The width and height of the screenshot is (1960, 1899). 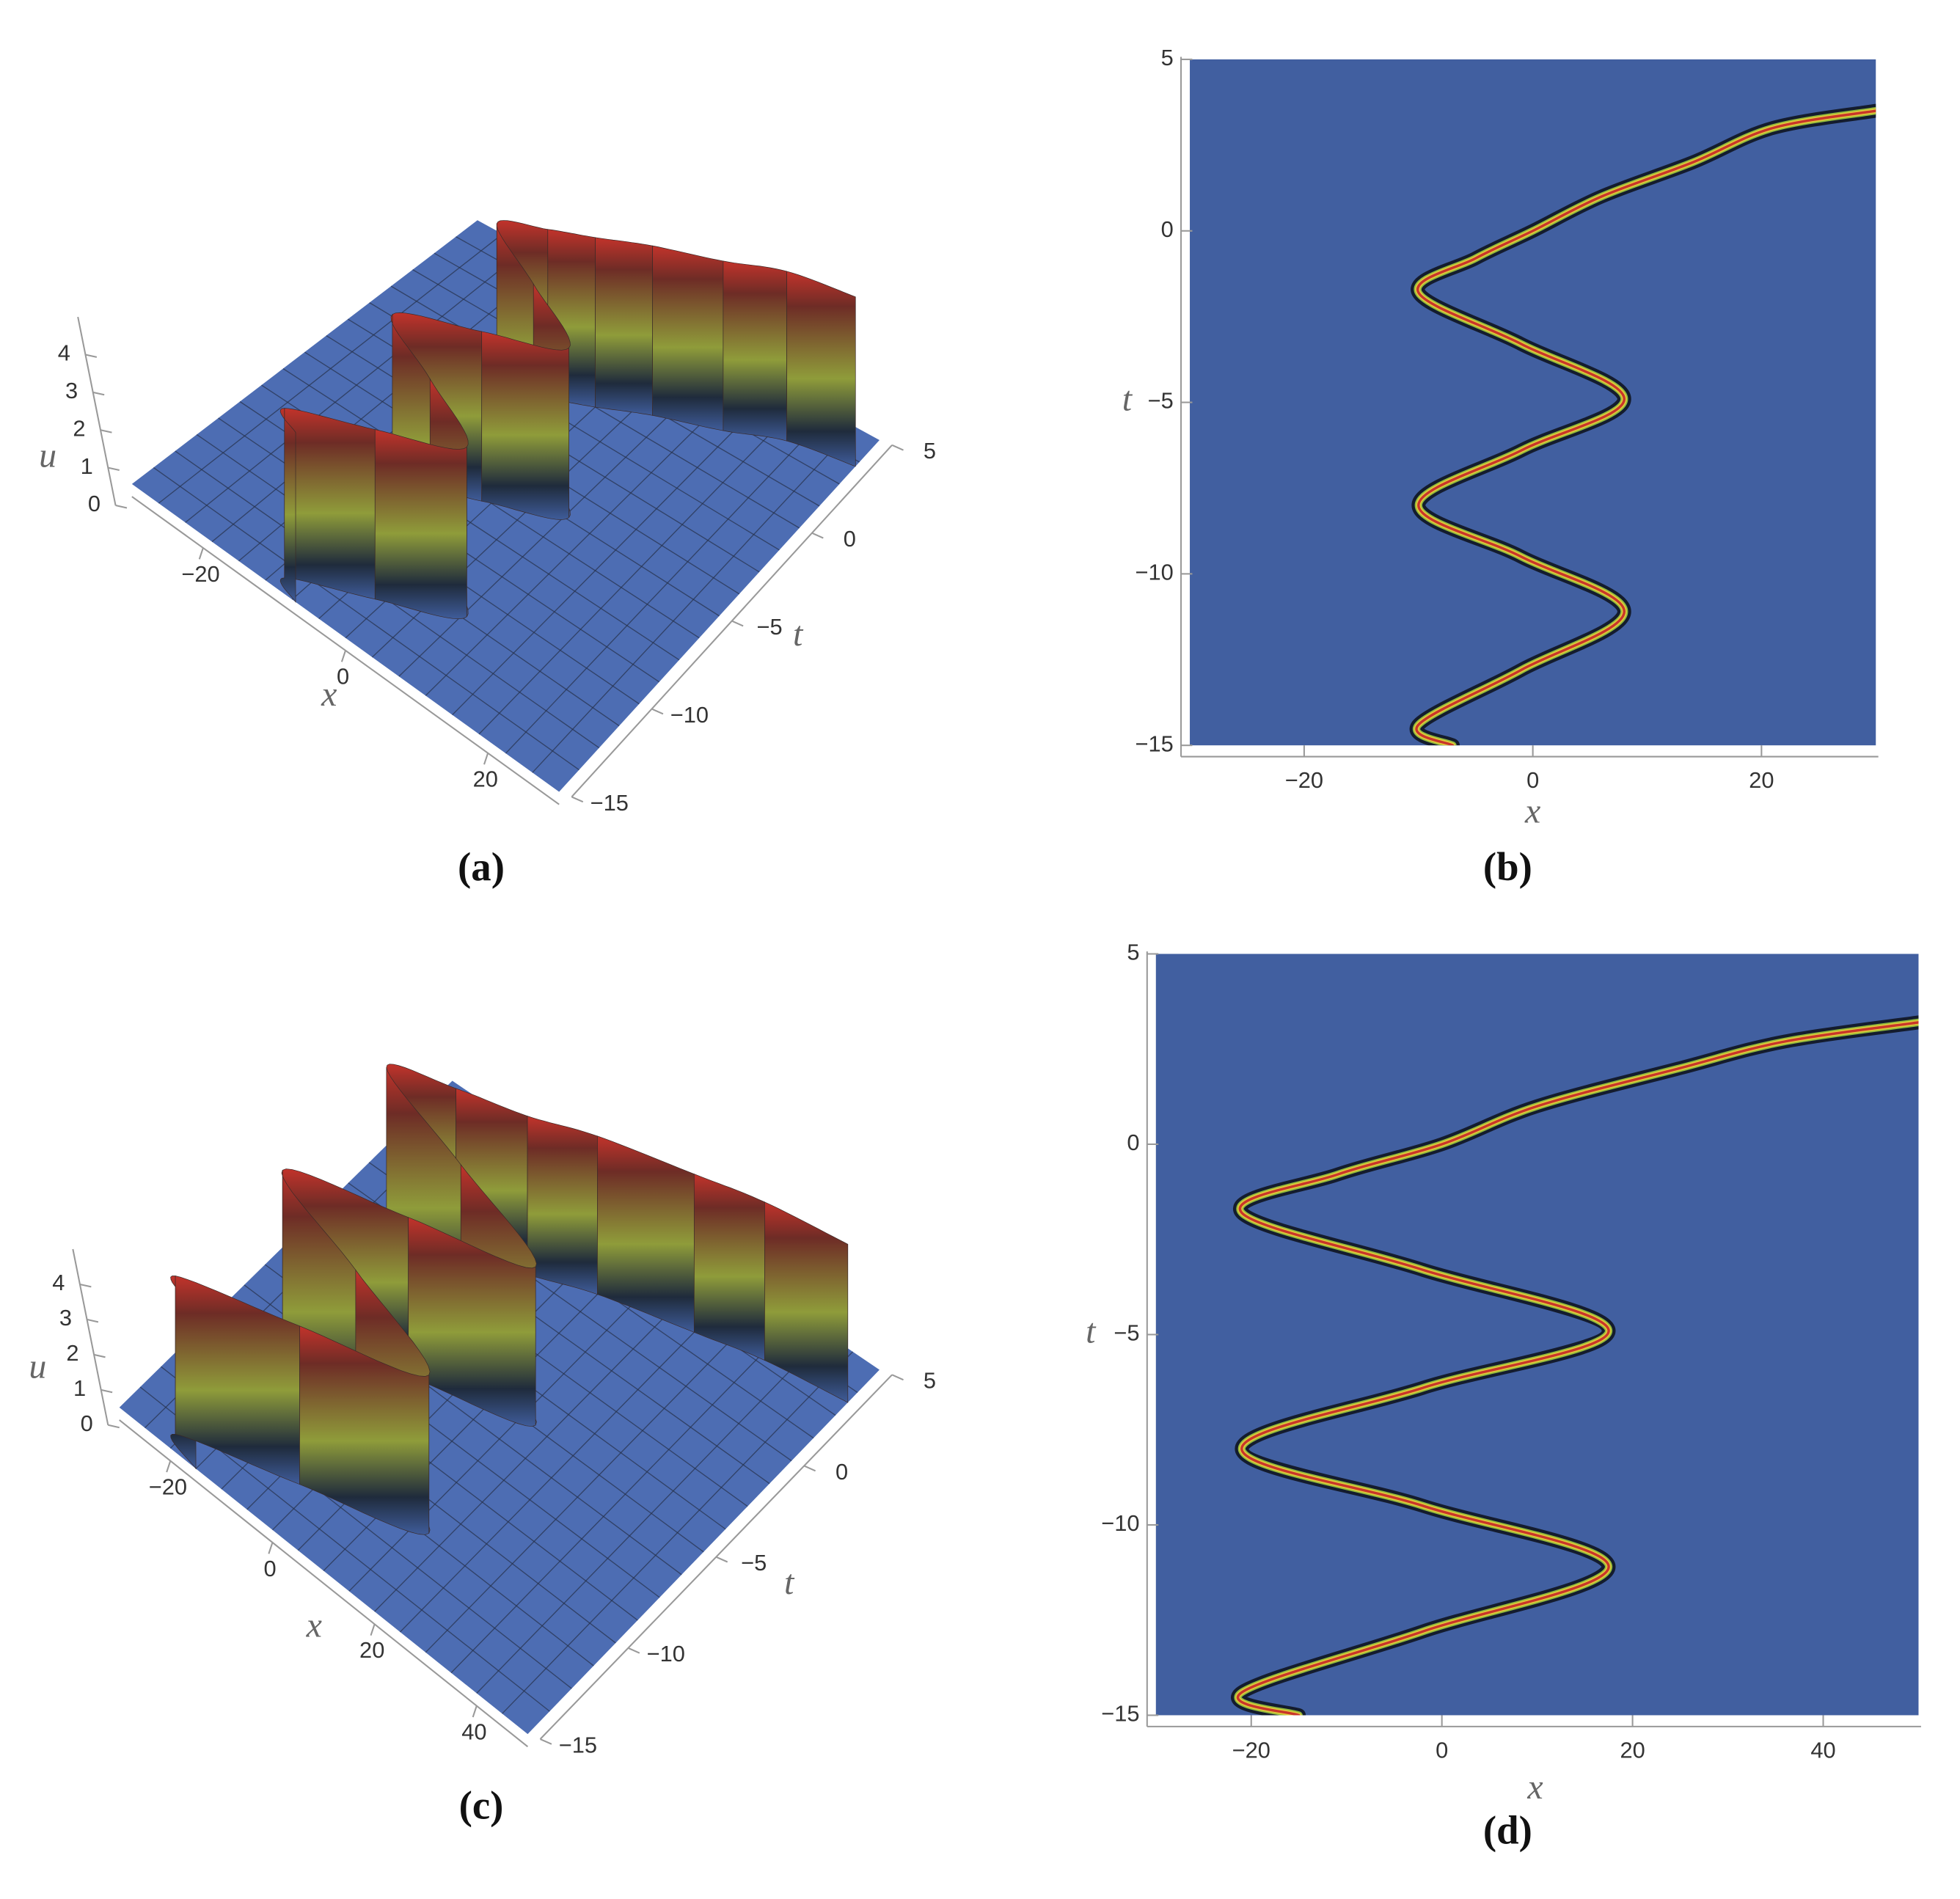 What do you see at coordinates (87, 466) in the screenshot?
I see `u-tick-label: 1` at bounding box center [87, 466].